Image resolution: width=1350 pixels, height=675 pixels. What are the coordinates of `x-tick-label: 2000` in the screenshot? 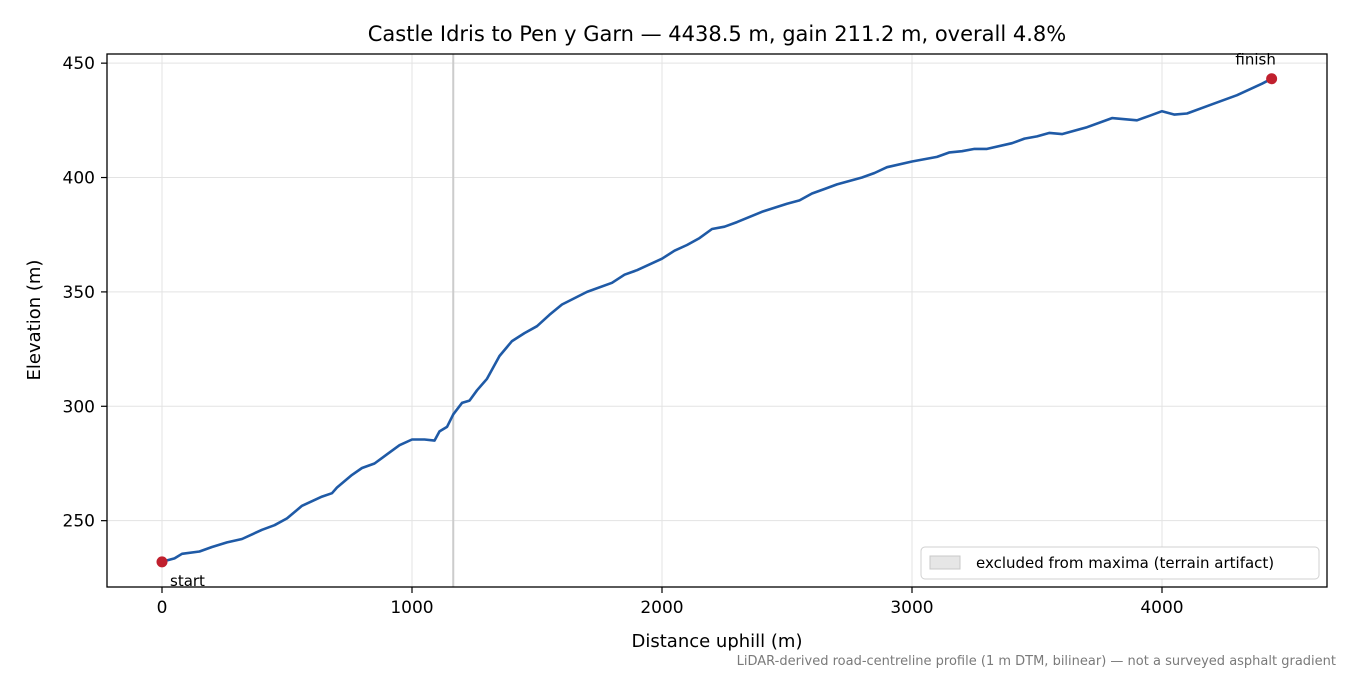 It's located at (661, 608).